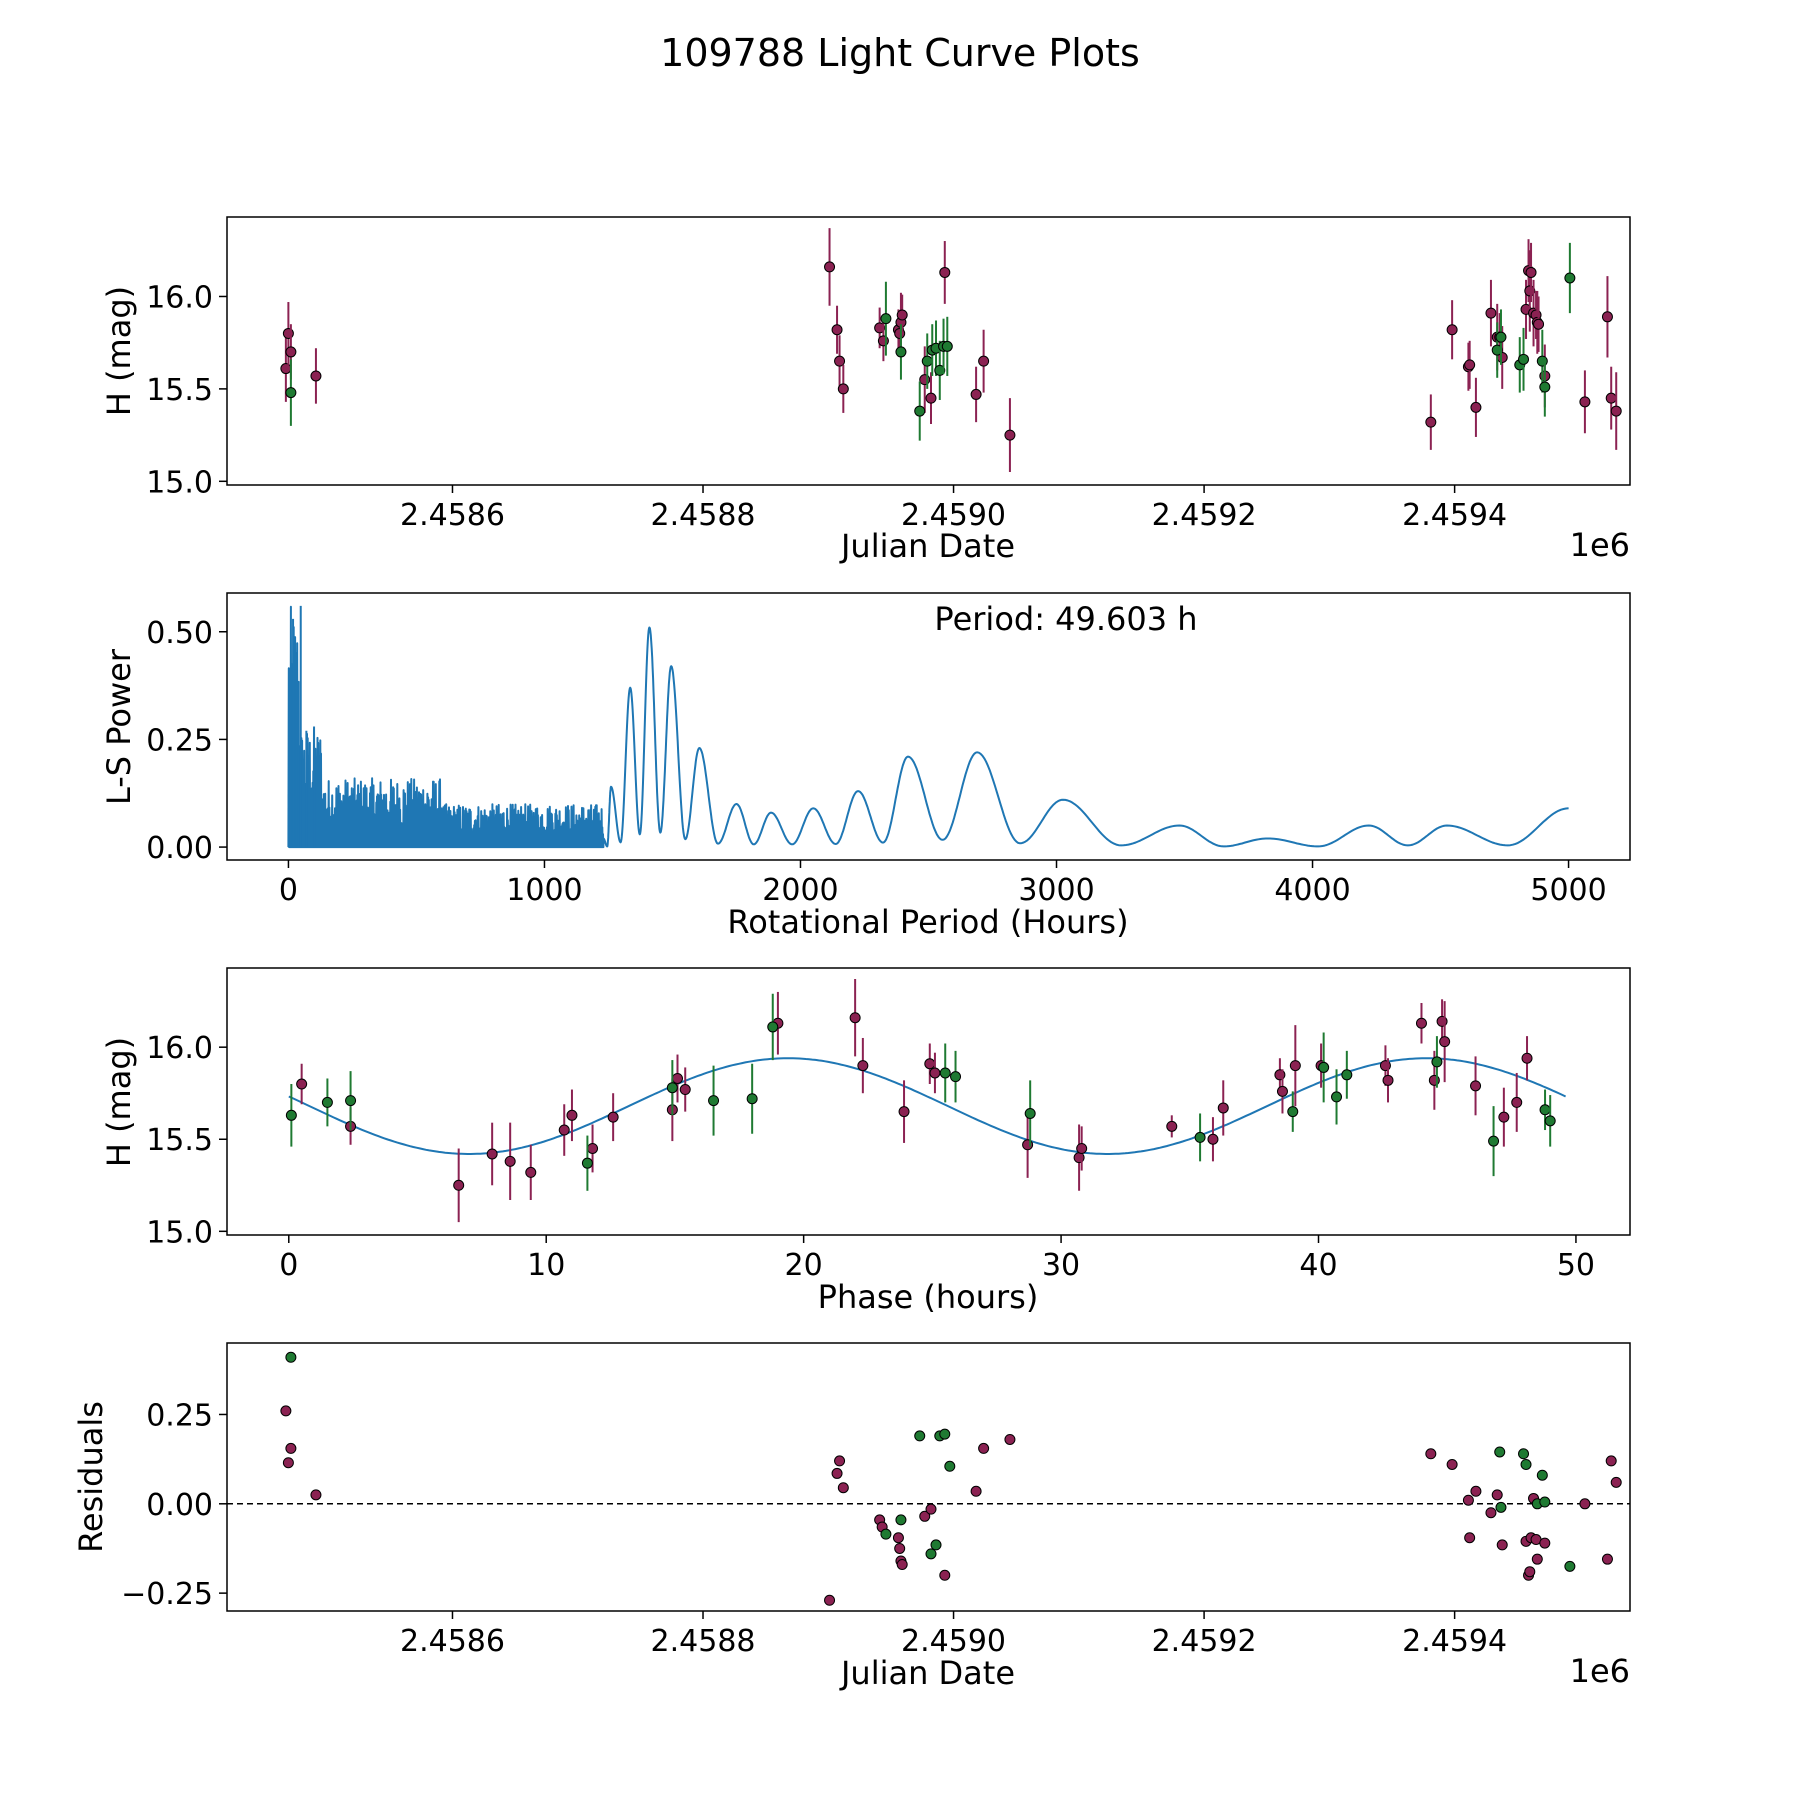 The width and height of the screenshot is (1800, 1800). I want to click on jd-xlabel: Julian Date, so click(927, 546).